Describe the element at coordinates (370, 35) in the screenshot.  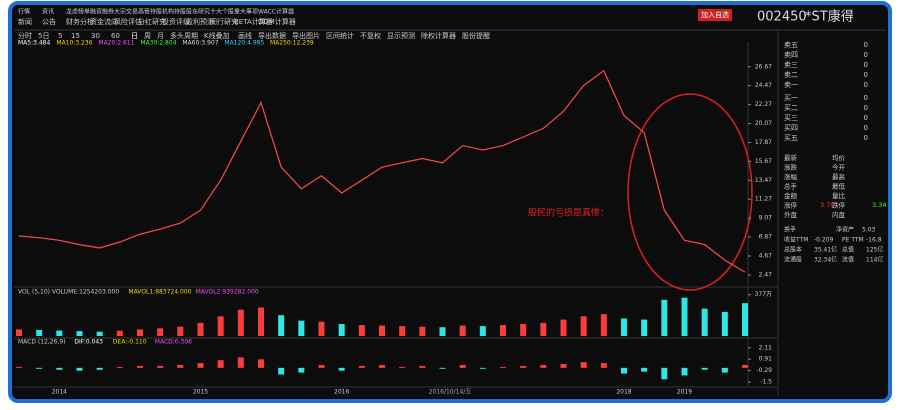
I see `toolbar-item: 不复权` at that location.